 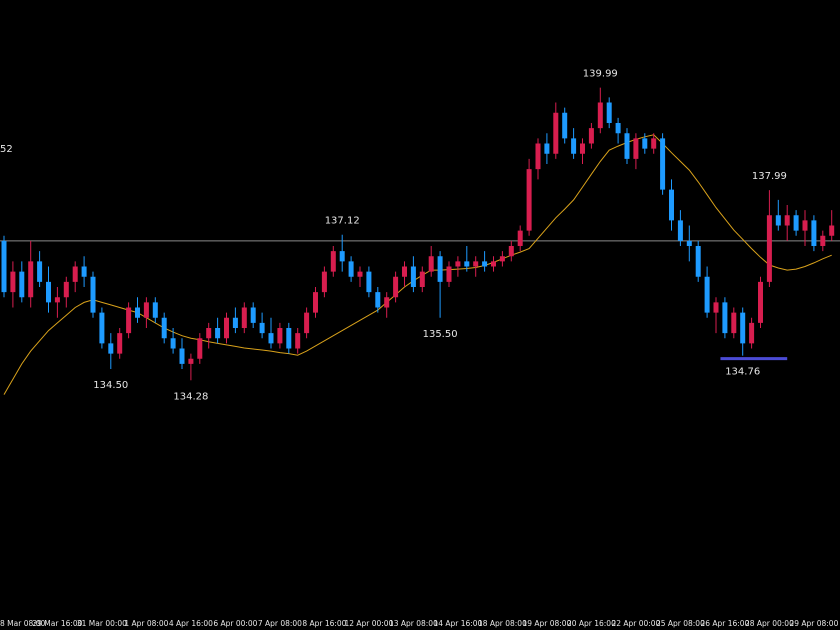 I want to click on price-label: 137.12, so click(x=342, y=221).